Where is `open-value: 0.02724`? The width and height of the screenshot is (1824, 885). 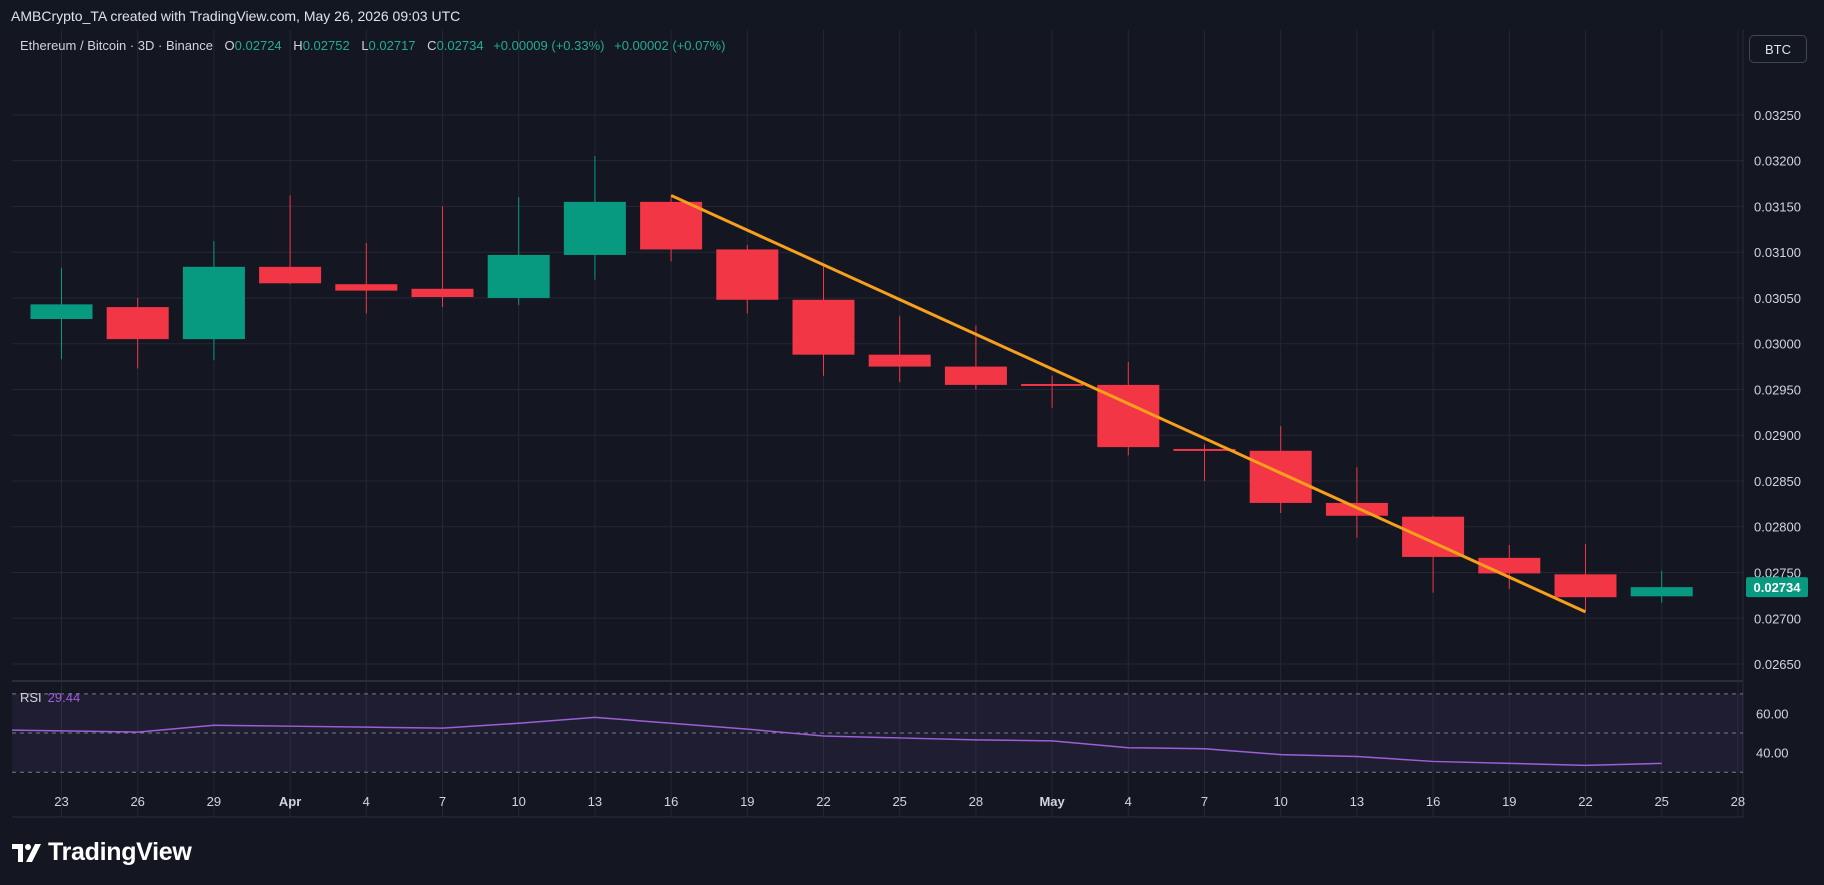
open-value: 0.02724 is located at coordinates (258, 45).